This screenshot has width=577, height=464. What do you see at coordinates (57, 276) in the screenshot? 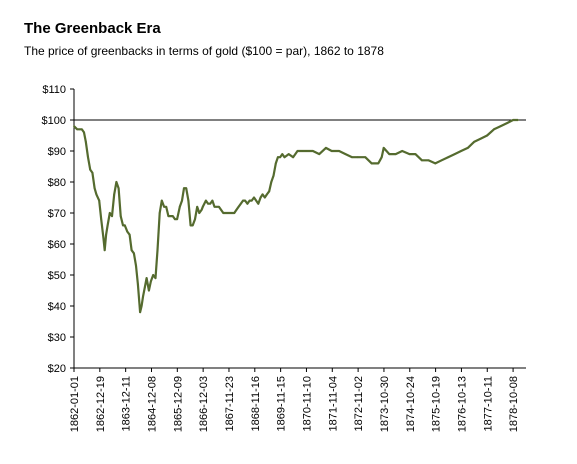
I see `y-tick-label: $50` at bounding box center [57, 276].